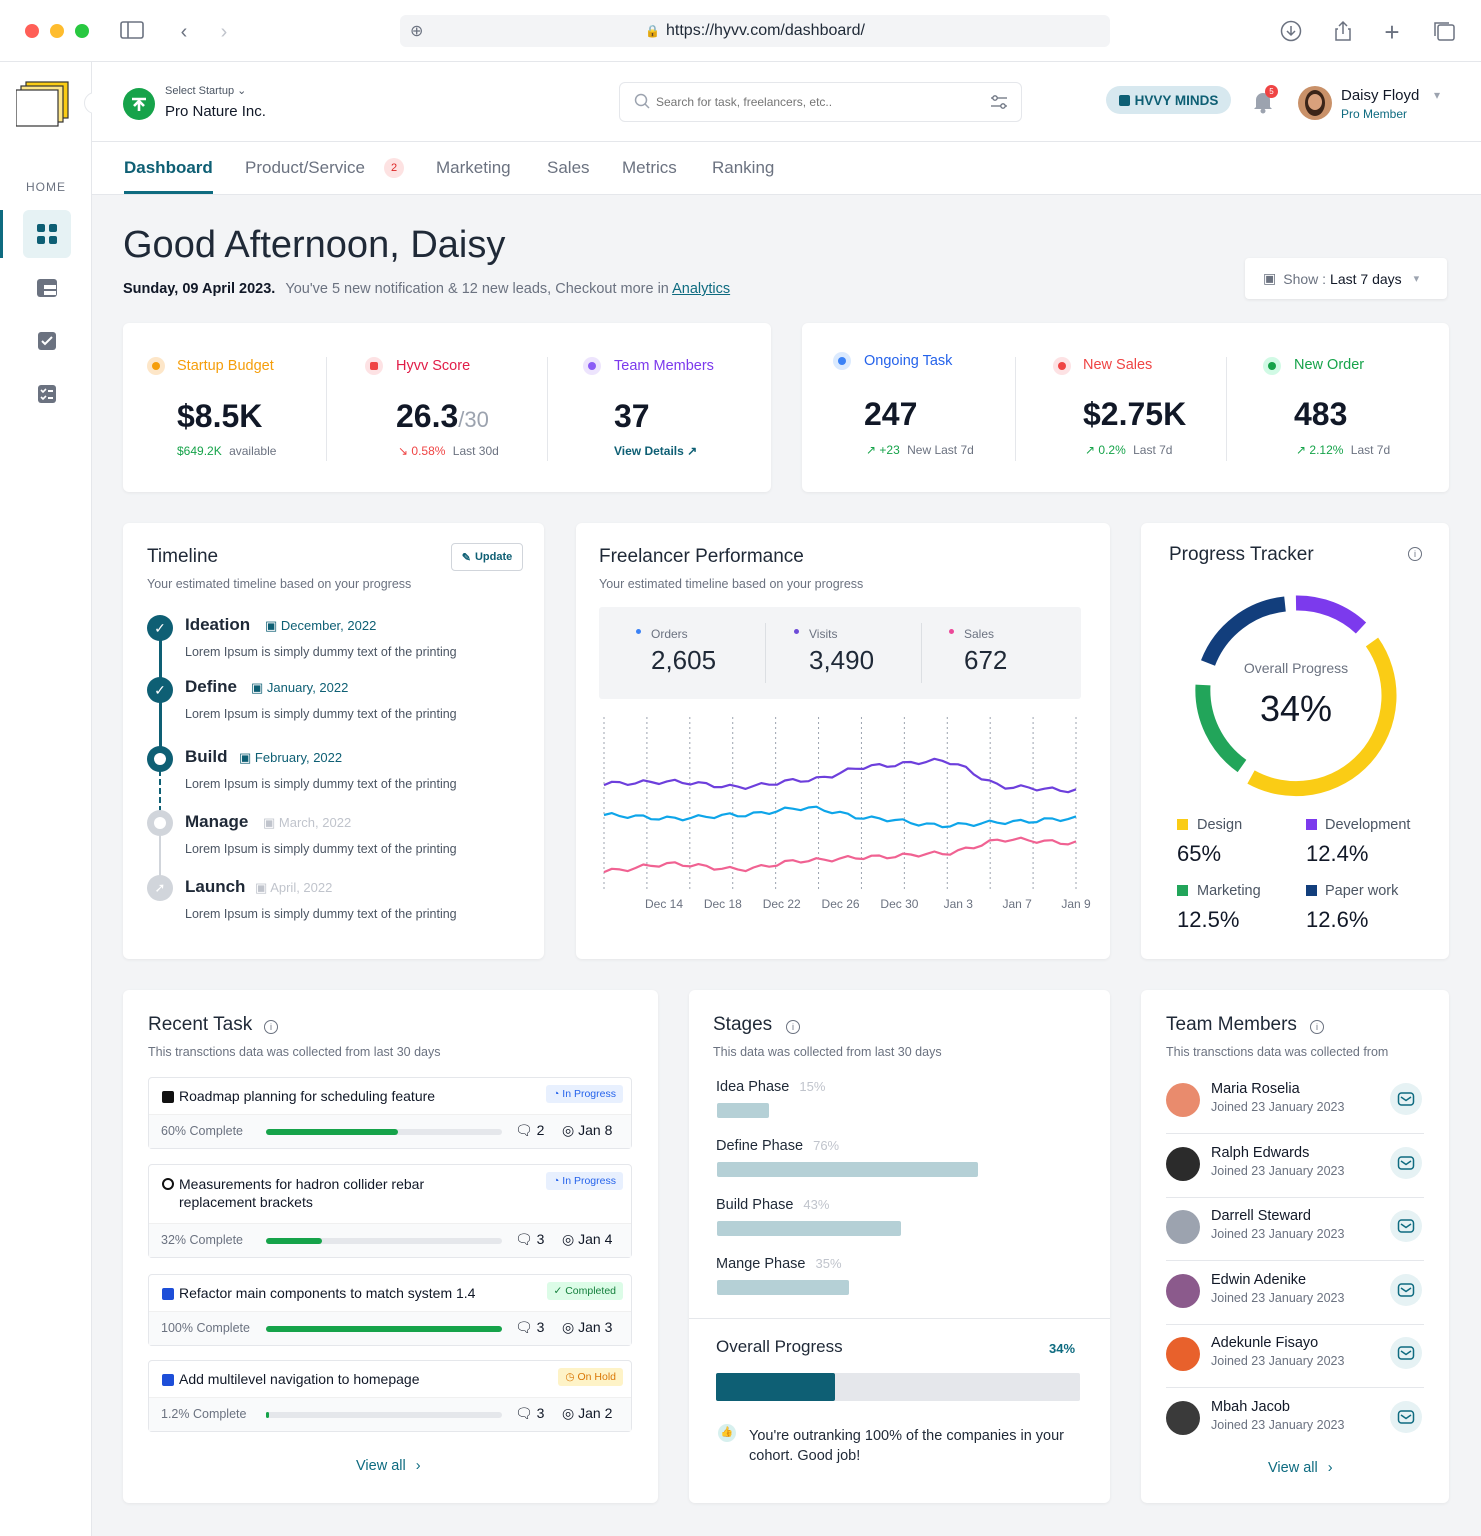  What do you see at coordinates (32, 31) in the screenshot?
I see `close-window-button` at bounding box center [32, 31].